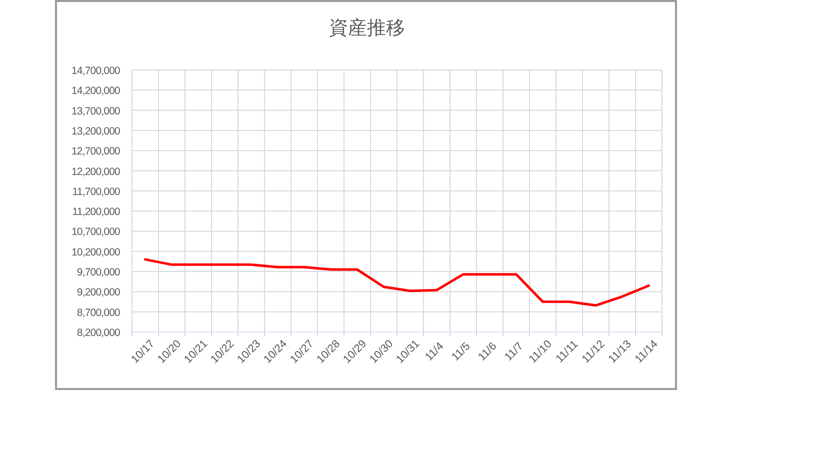  I want to click on y-tick-label: 14,200,000, so click(96, 91).